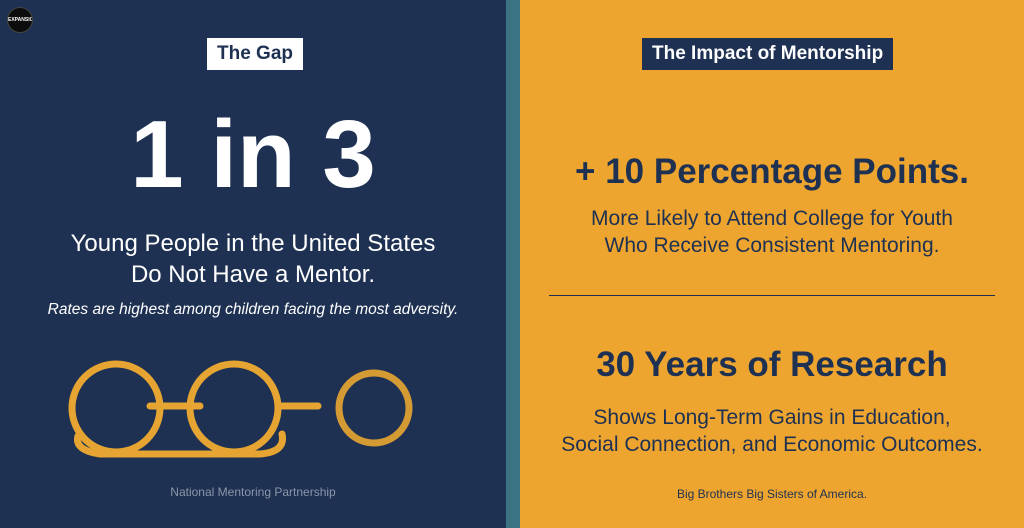 The height and width of the screenshot is (528, 1024). I want to click on gap-description-line-2: Do Not Have a Mentor., so click(253, 274).